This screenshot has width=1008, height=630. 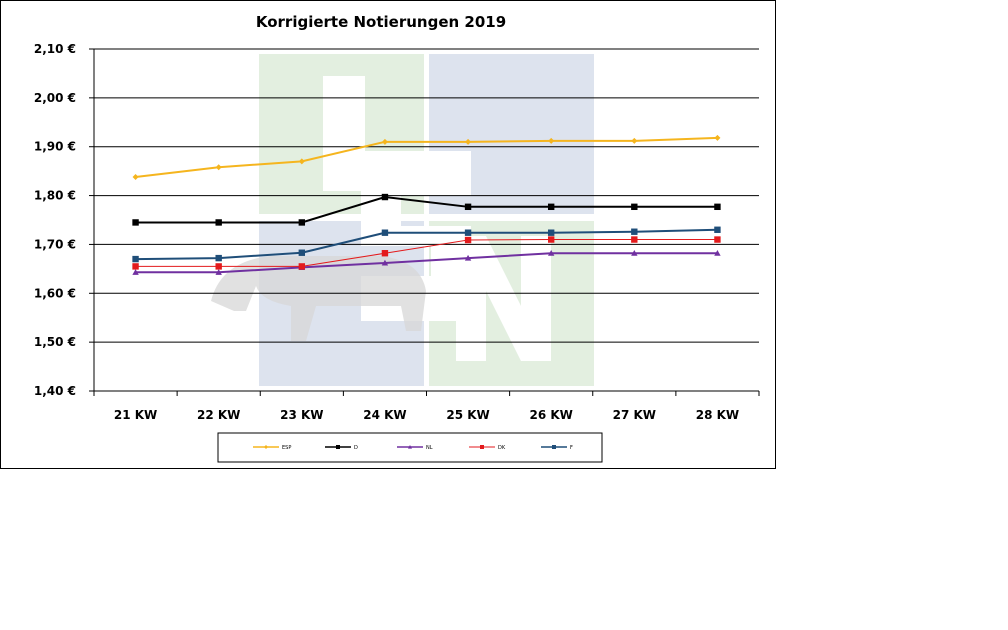 I want to click on legend-label-d: D, so click(x=356, y=448).